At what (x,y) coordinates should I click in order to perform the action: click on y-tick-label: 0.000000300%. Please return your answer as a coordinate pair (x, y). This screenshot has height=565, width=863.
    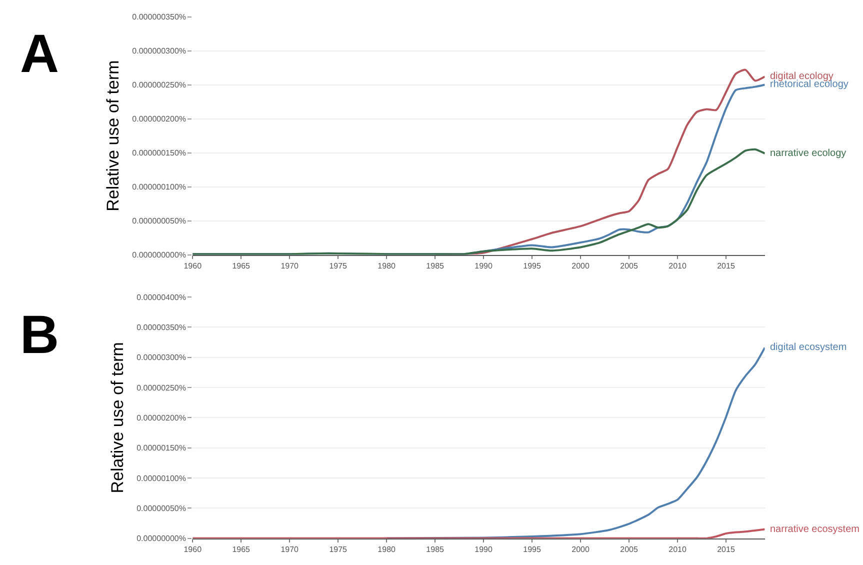
    Looking at the image, I should click on (159, 51).